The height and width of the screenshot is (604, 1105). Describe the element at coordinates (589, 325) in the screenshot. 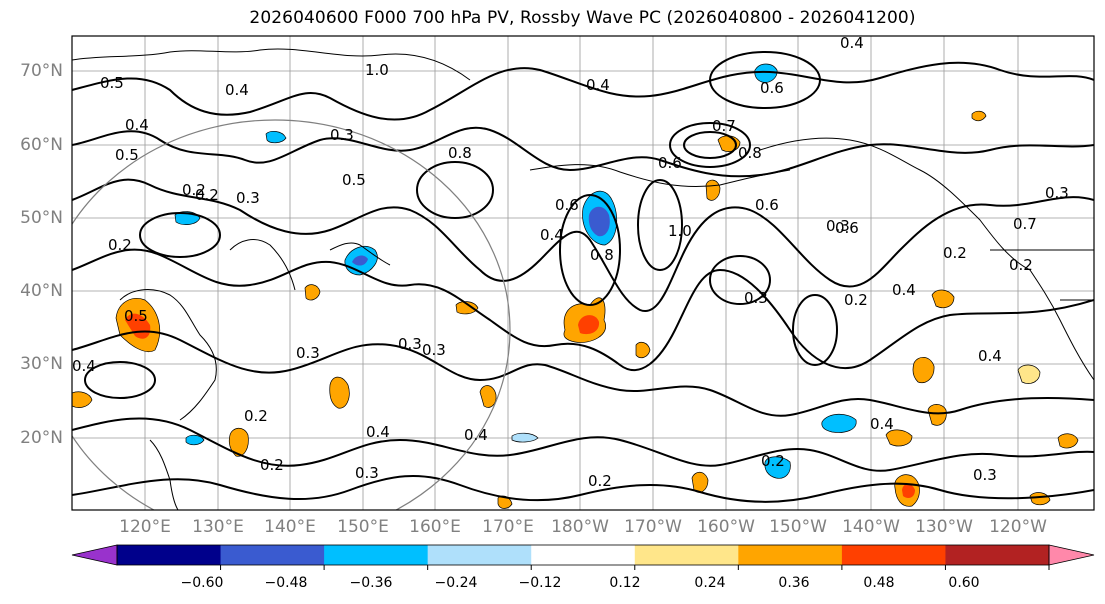

I see `positive-anomaly-core` at that location.